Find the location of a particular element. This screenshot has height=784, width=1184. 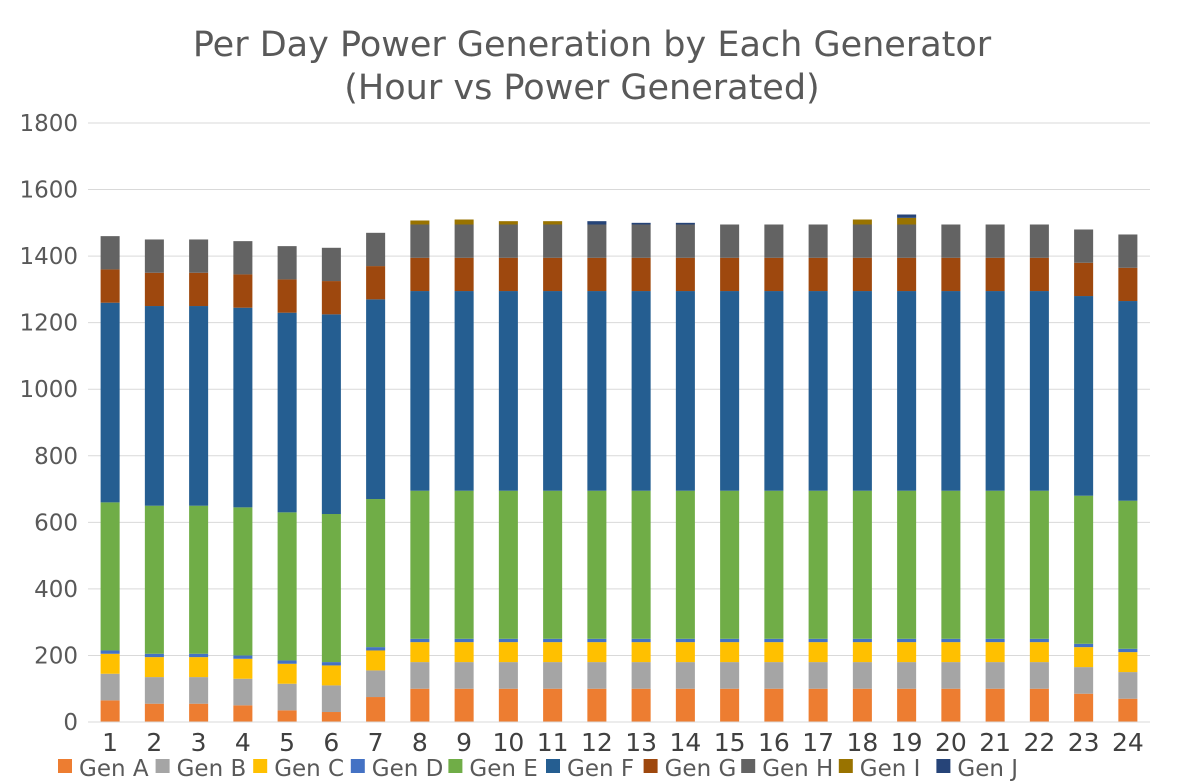

chart-subtitle: (Hour vs Power Generated) is located at coordinates (581, 88).